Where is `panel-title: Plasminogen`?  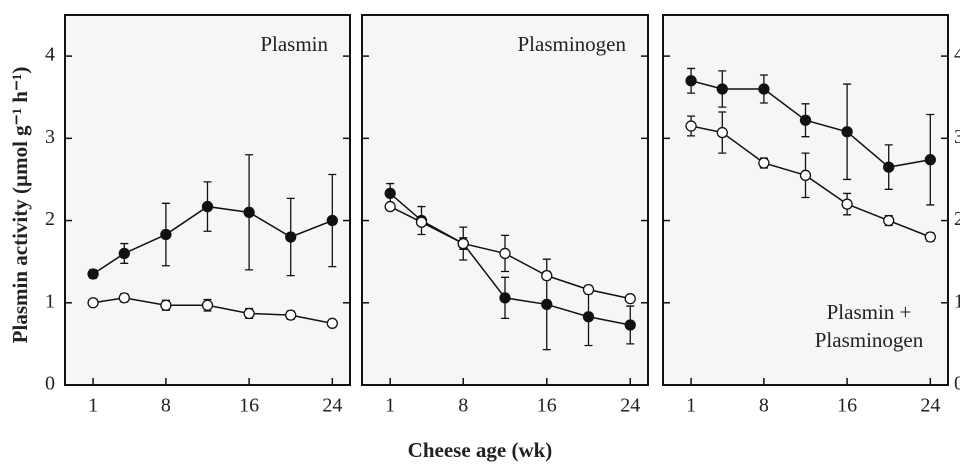
panel-title: Plasminogen is located at coordinates (572, 44).